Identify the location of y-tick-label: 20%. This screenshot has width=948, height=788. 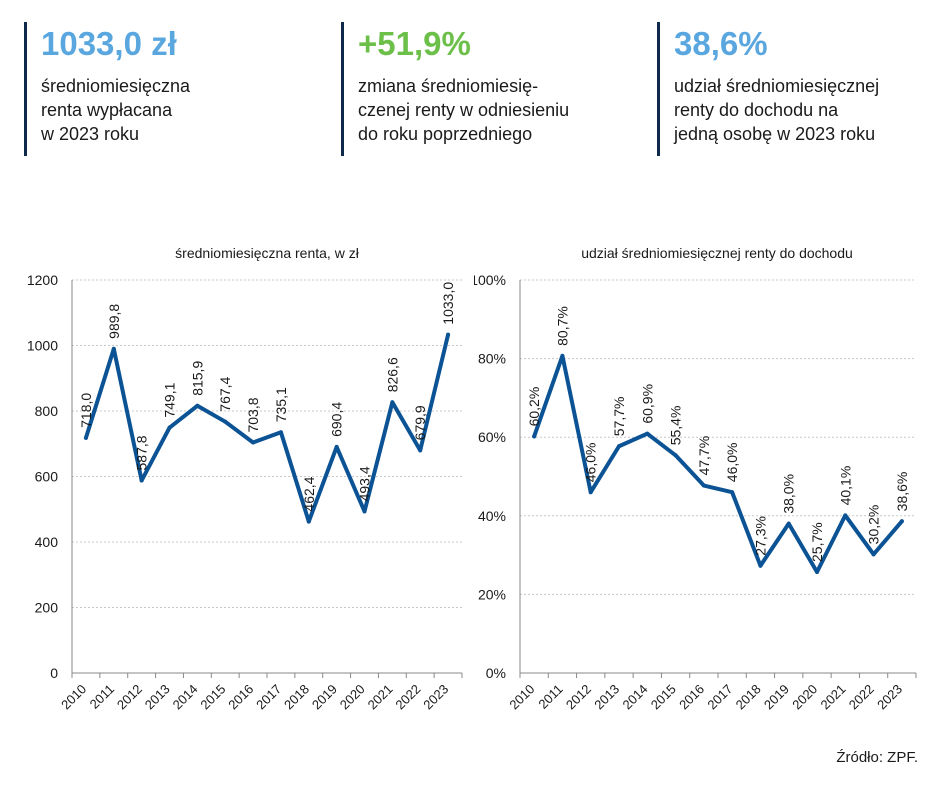
(492, 594).